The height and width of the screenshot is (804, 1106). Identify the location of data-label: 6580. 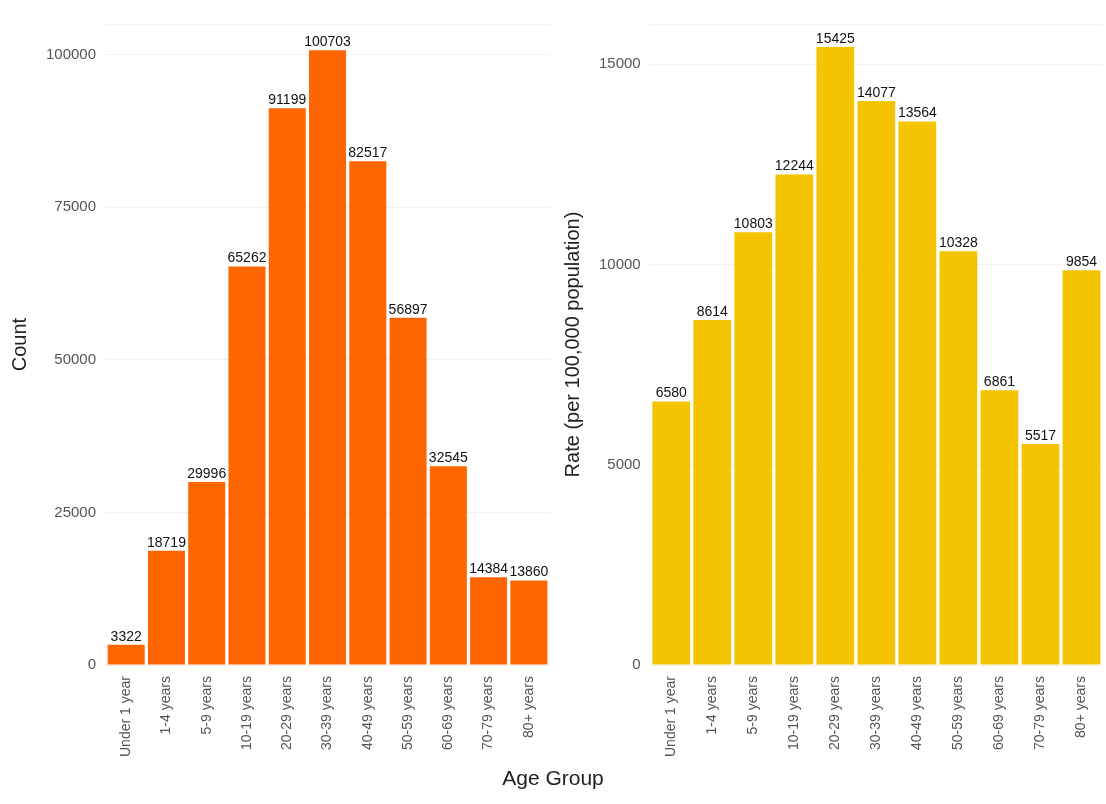
(671, 392).